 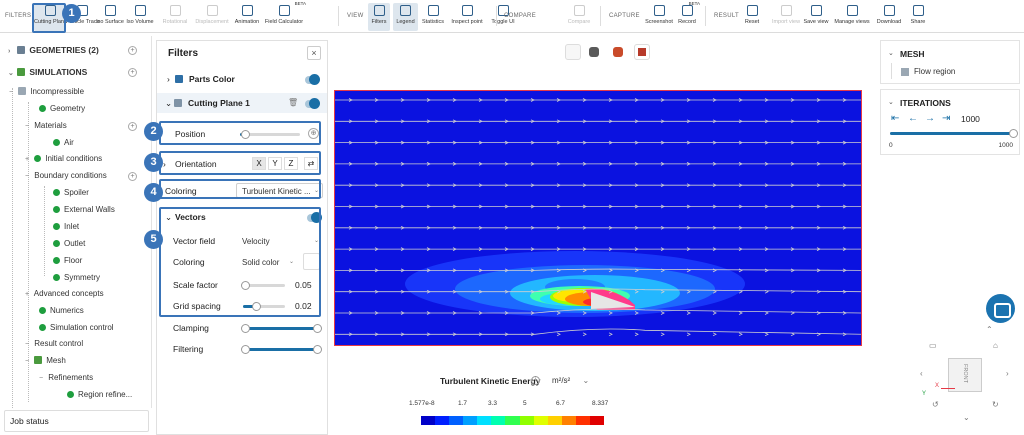 What do you see at coordinates (71, 195) in the screenshot?
I see `tree-spoiler: Spoiler` at bounding box center [71, 195].